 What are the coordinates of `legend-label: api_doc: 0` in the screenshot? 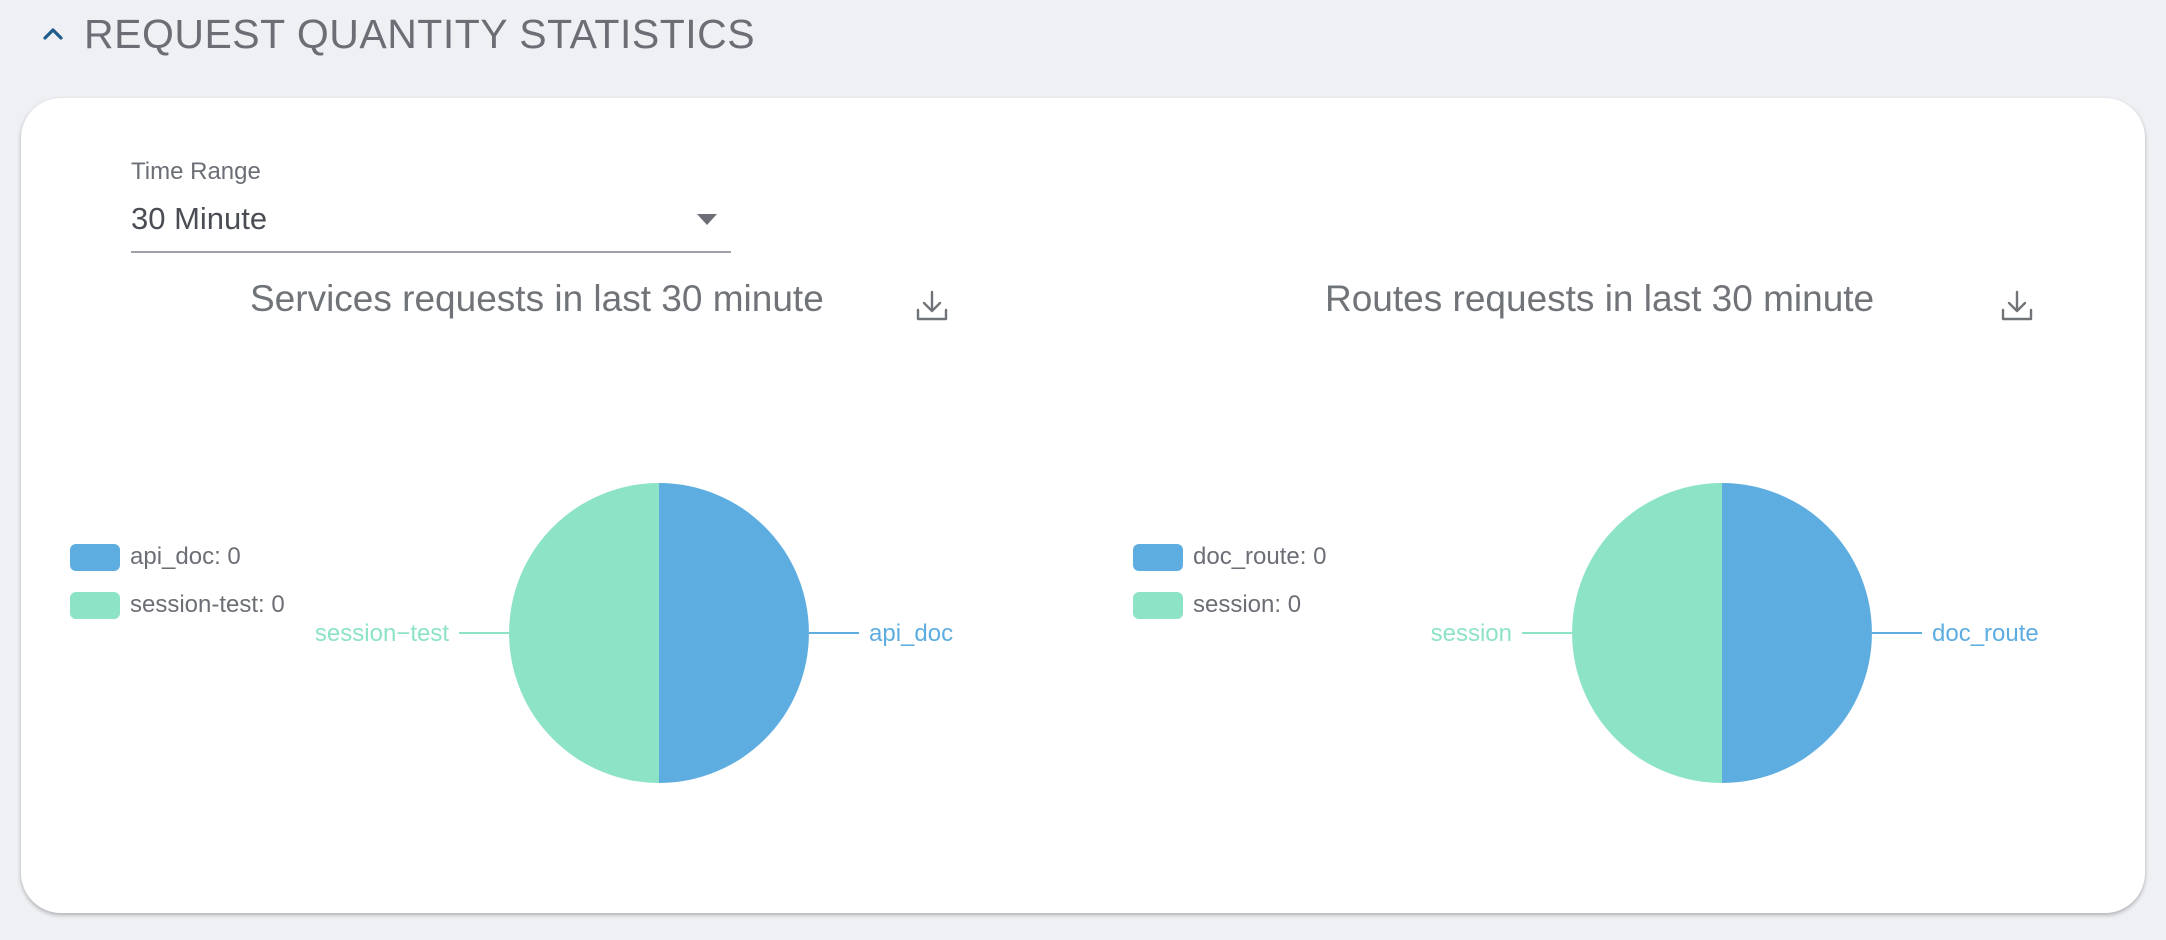 It's located at (185, 556).